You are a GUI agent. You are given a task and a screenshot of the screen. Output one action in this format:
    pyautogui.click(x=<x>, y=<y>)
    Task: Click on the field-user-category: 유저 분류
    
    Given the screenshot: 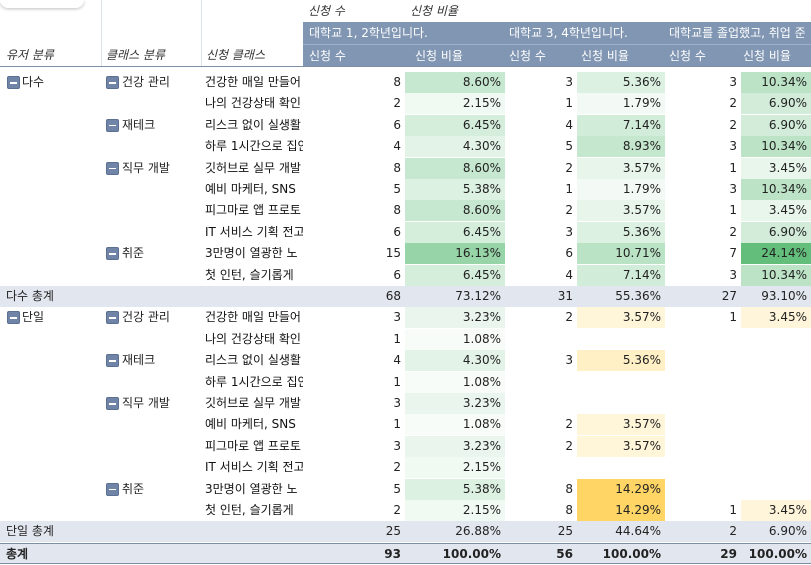 What is the action you would take?
    pyautogui.click(x=30, y=55)
    